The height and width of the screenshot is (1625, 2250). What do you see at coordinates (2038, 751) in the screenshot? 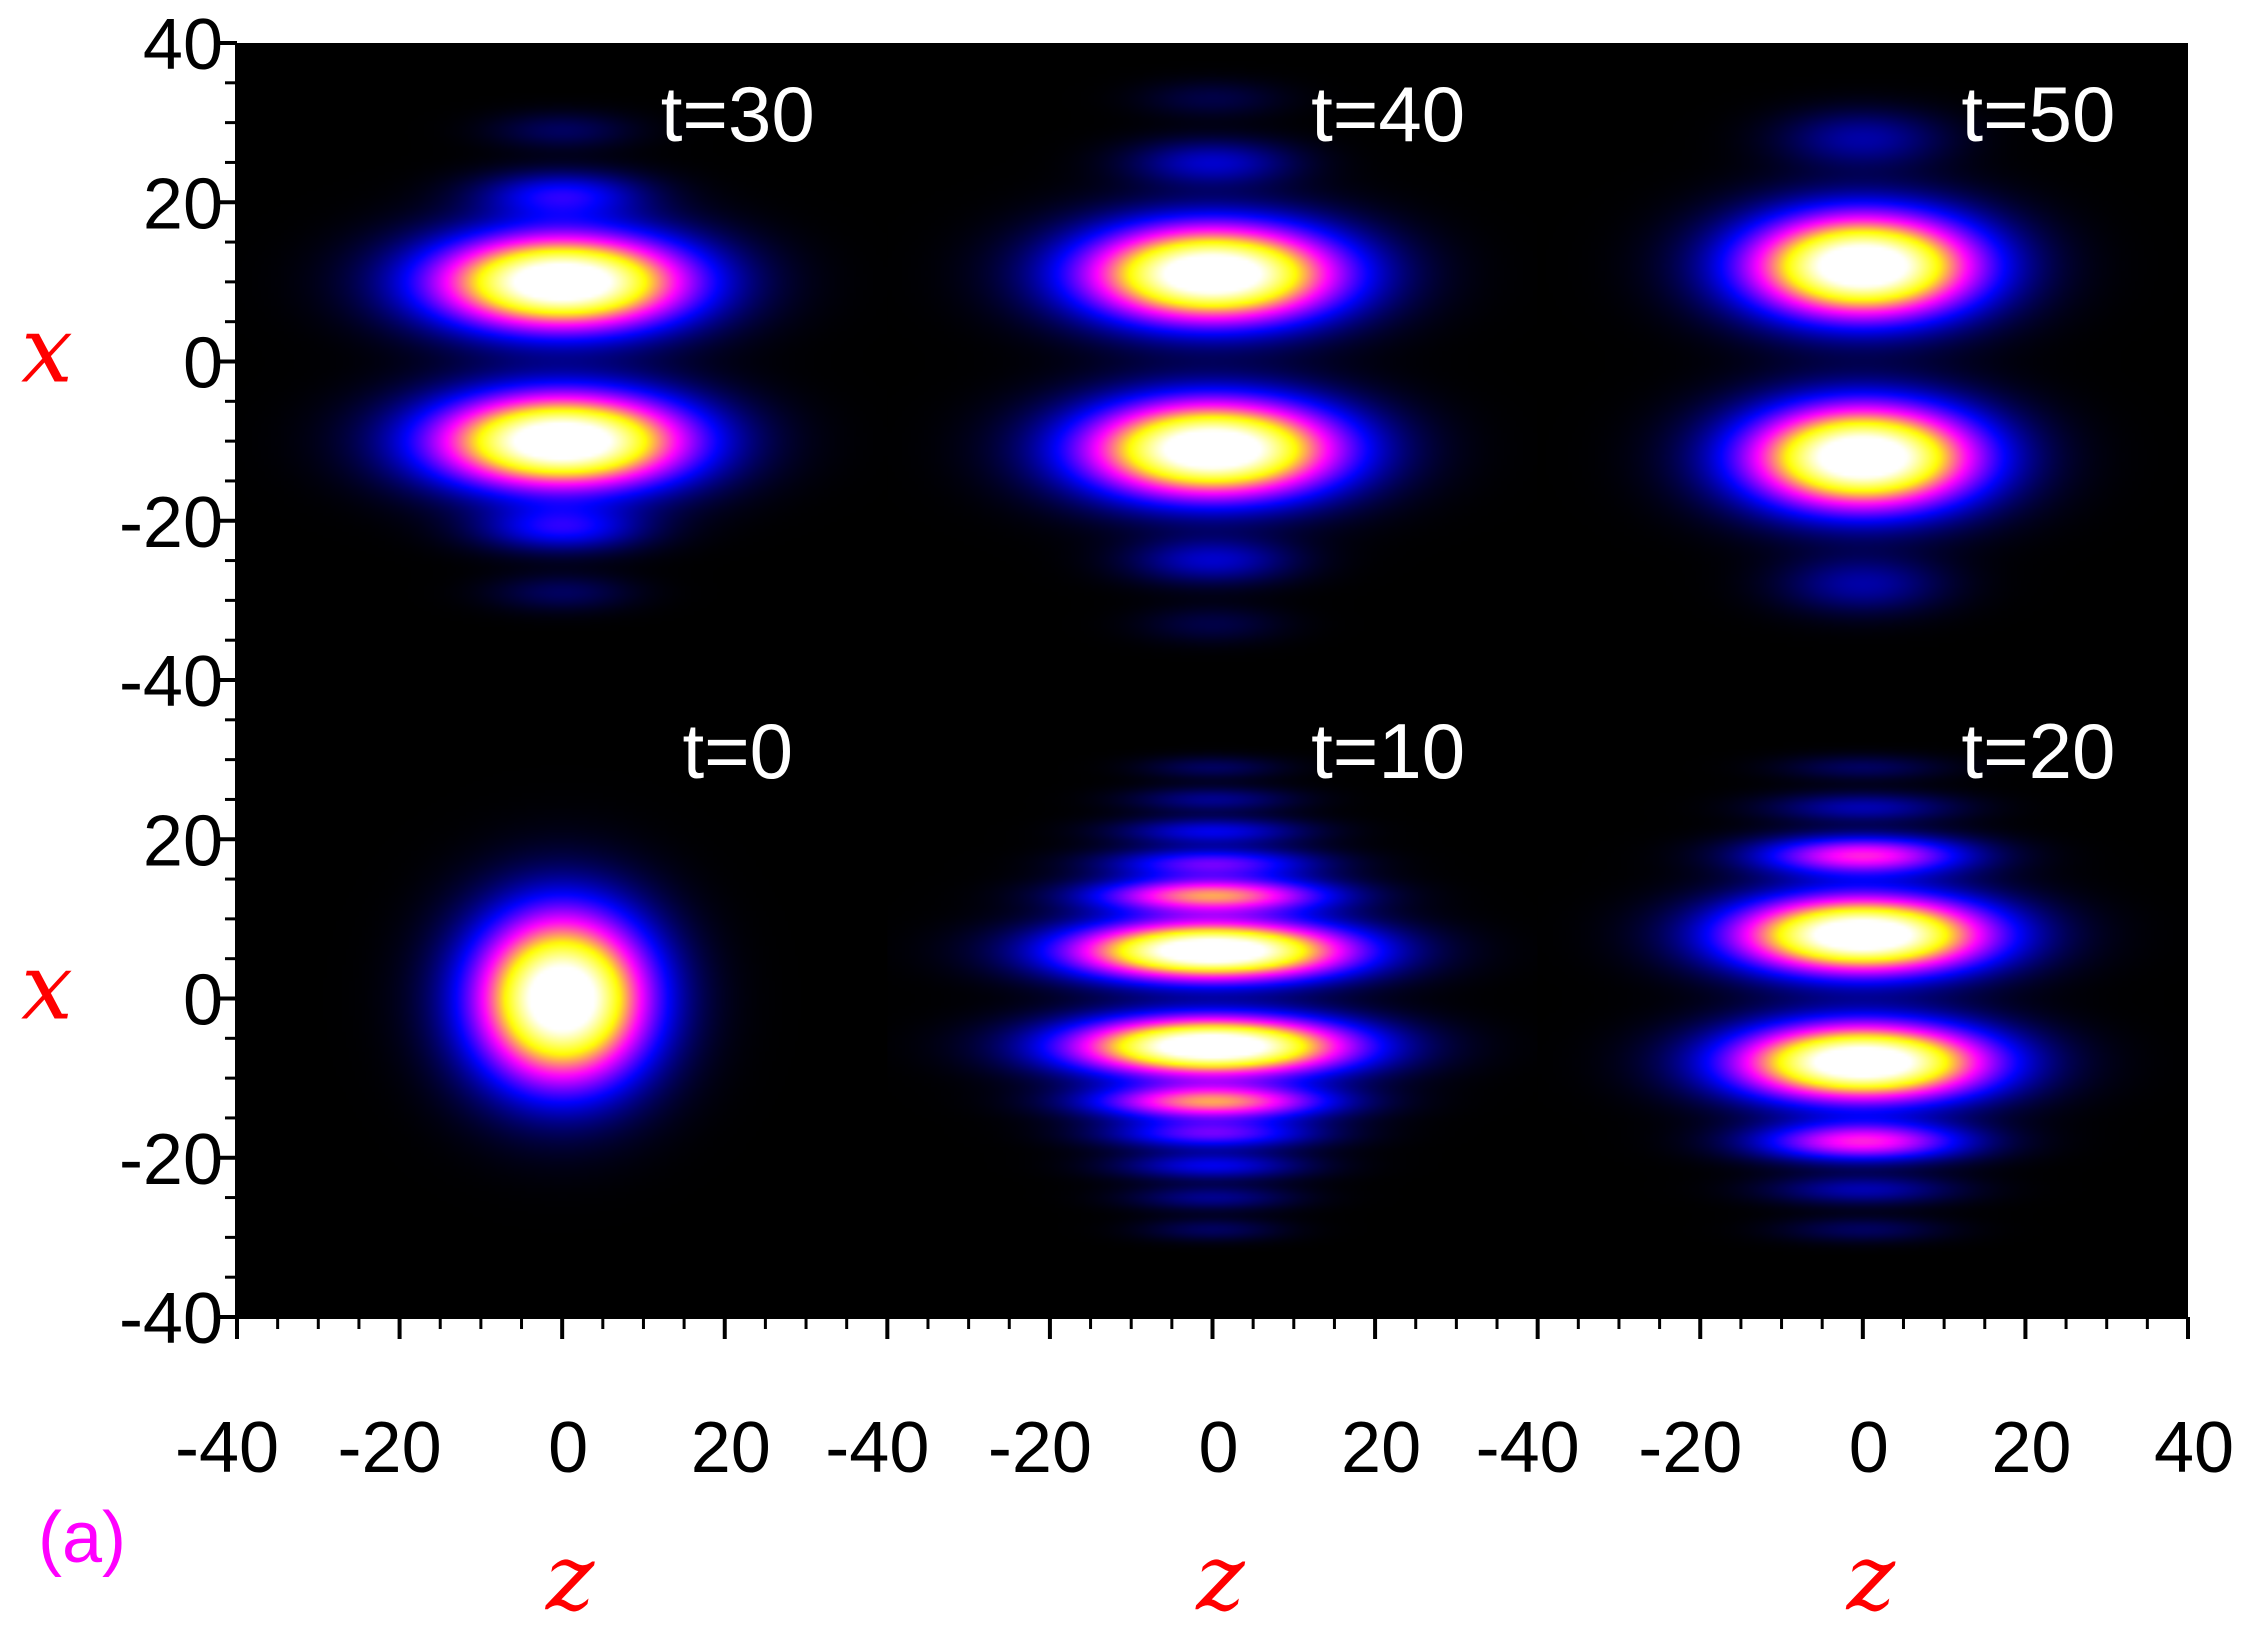
I see `time-label: t=20` at bounding box center [2038, 751].